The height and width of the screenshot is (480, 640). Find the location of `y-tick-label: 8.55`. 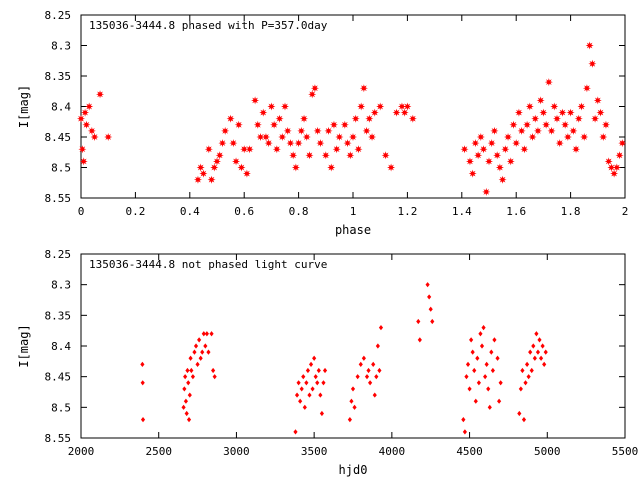

y-tick-label: 8.55 is located at coordinates (58, 438).